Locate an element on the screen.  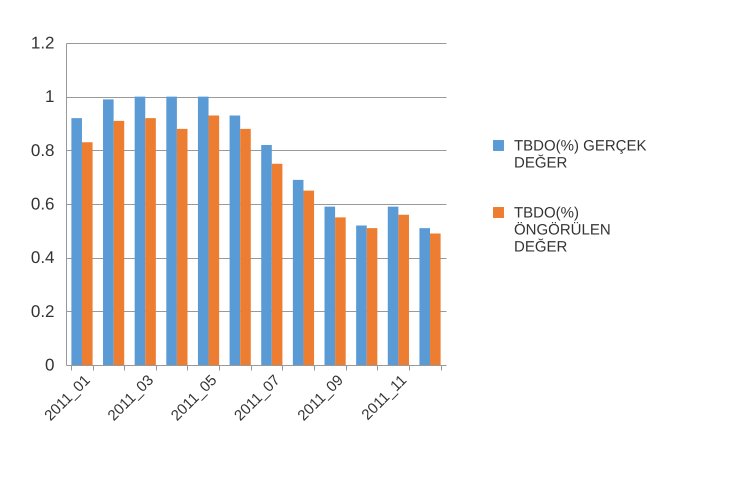
y-tick-label: 0.4 is located at coordinates (42, 258).